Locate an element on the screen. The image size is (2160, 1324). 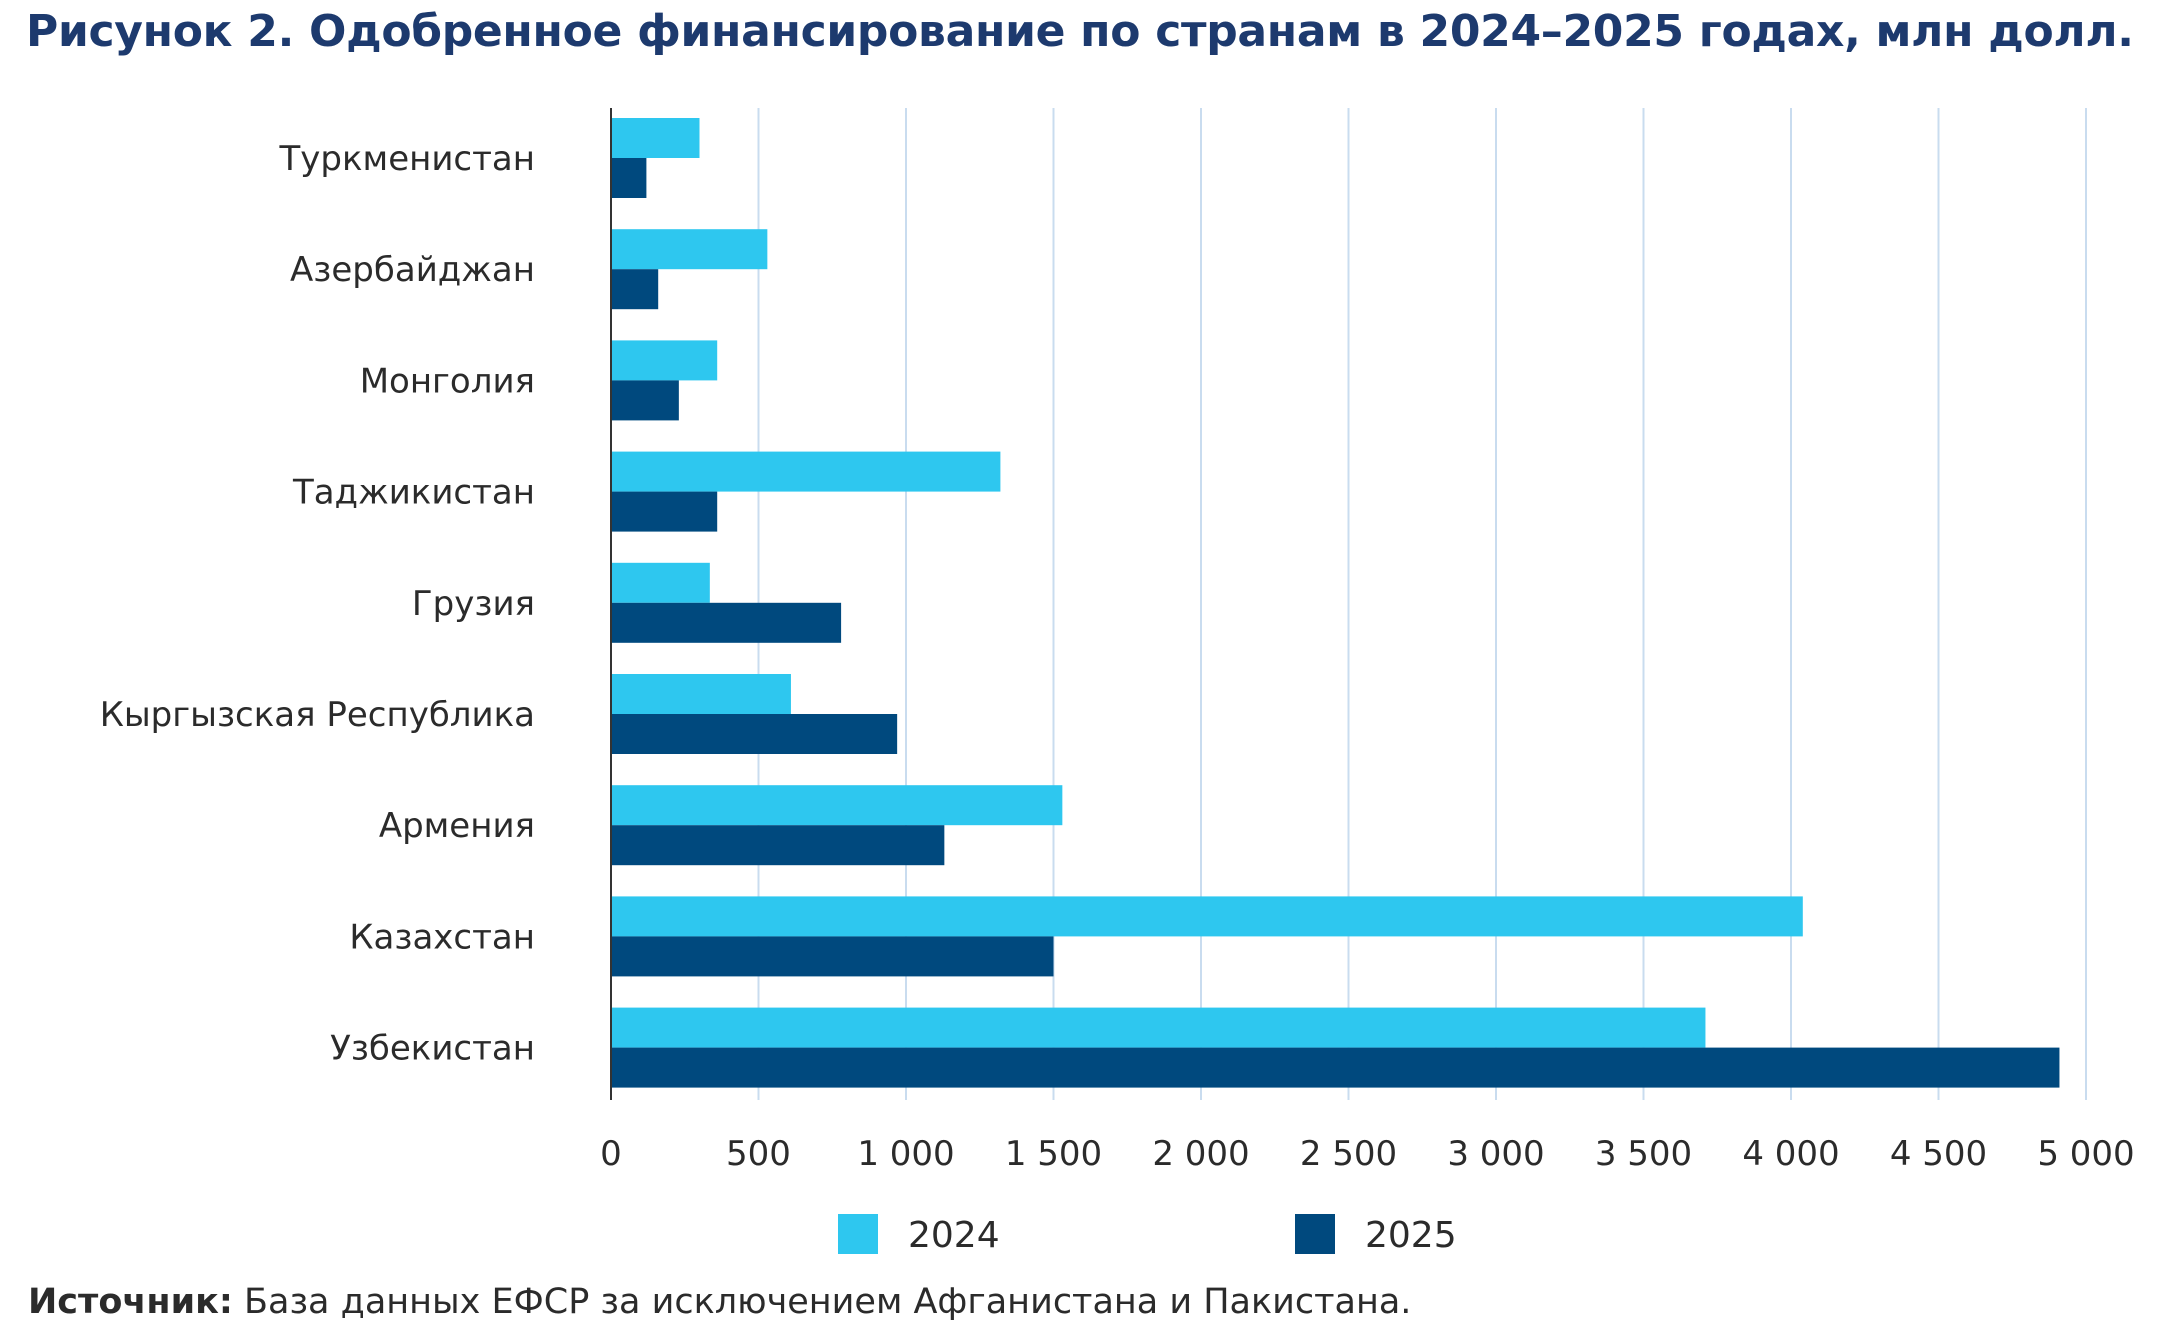
x-tick-label: 5 000 is located at coordinates (2085, 1154).